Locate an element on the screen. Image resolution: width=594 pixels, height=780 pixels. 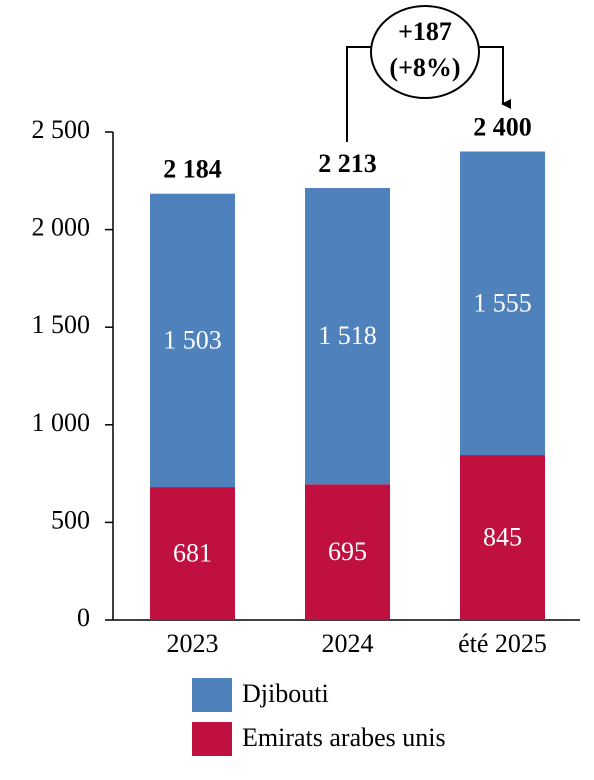
value-label: 845 is located at coordinates (502, 536).